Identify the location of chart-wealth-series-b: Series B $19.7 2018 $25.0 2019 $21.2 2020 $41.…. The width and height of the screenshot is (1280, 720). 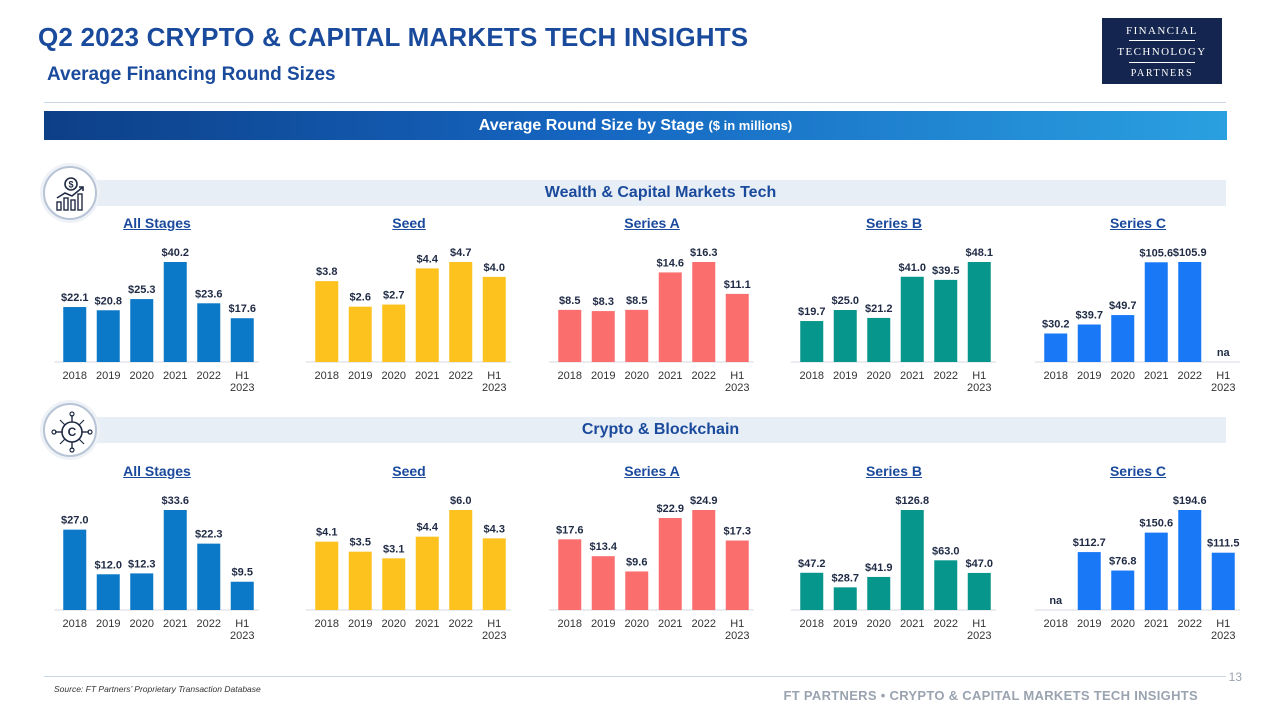
(894, 307).